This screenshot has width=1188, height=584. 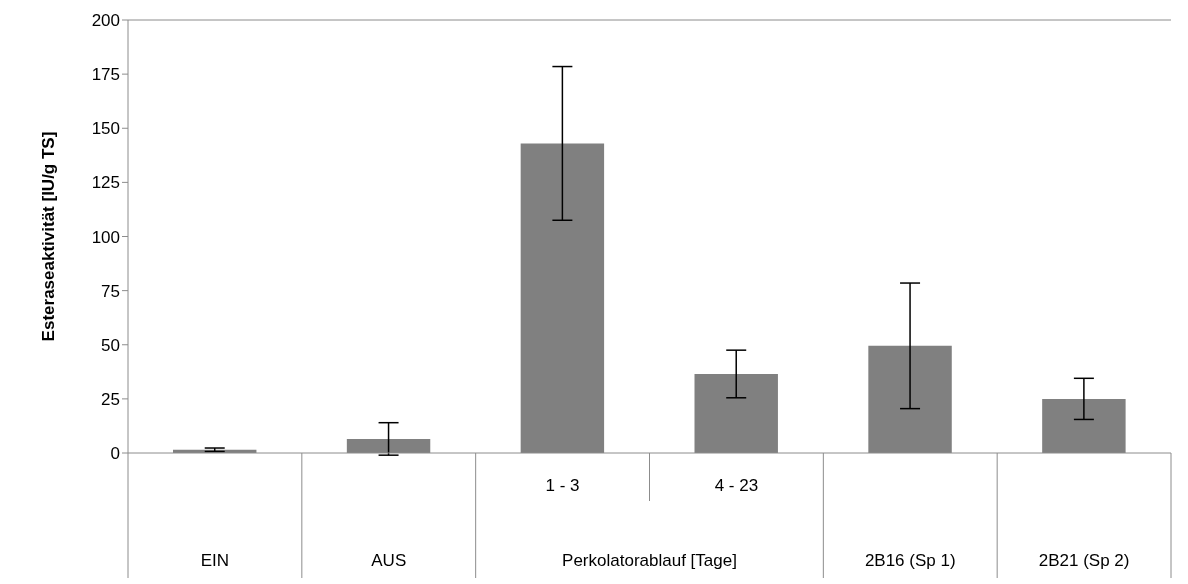 I want to click on y-tick-label: 75, so click(x=110, y=291).